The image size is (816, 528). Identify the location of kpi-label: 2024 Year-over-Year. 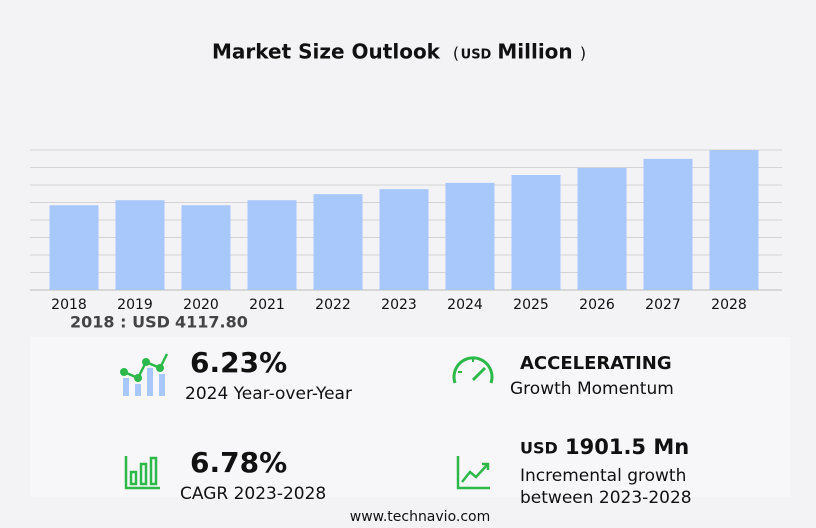
(268, 394).